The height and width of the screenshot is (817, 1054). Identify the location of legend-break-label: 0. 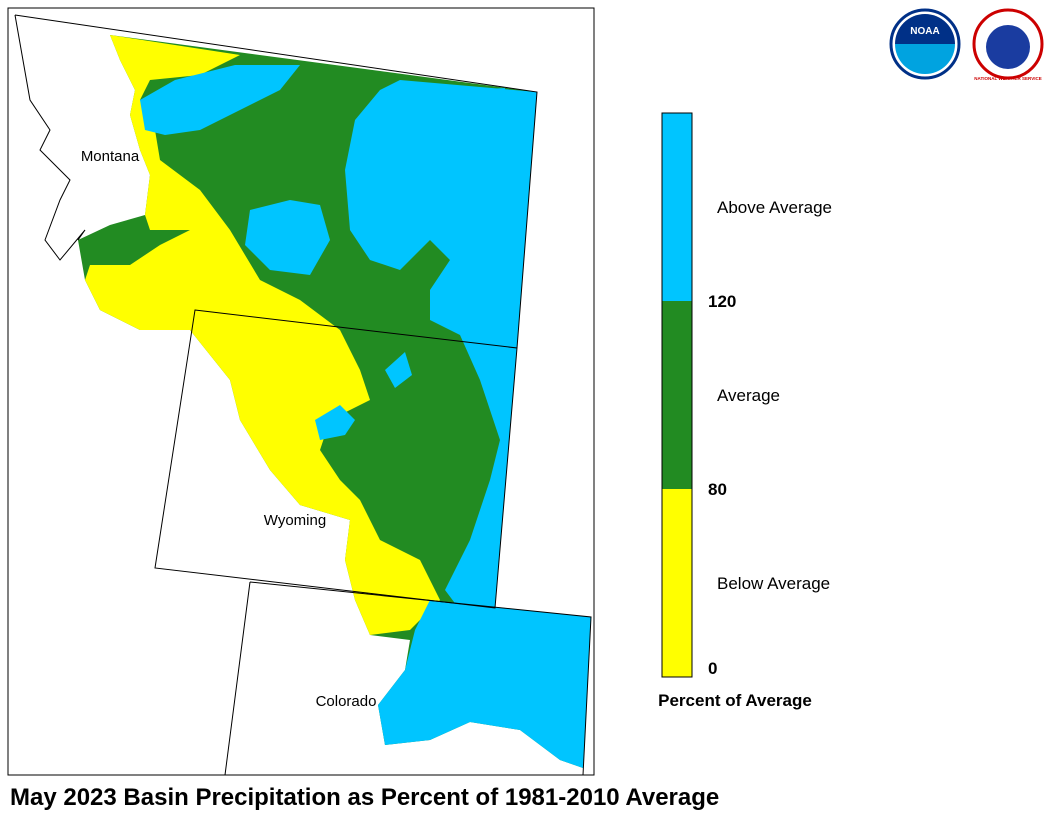
(712, 668).